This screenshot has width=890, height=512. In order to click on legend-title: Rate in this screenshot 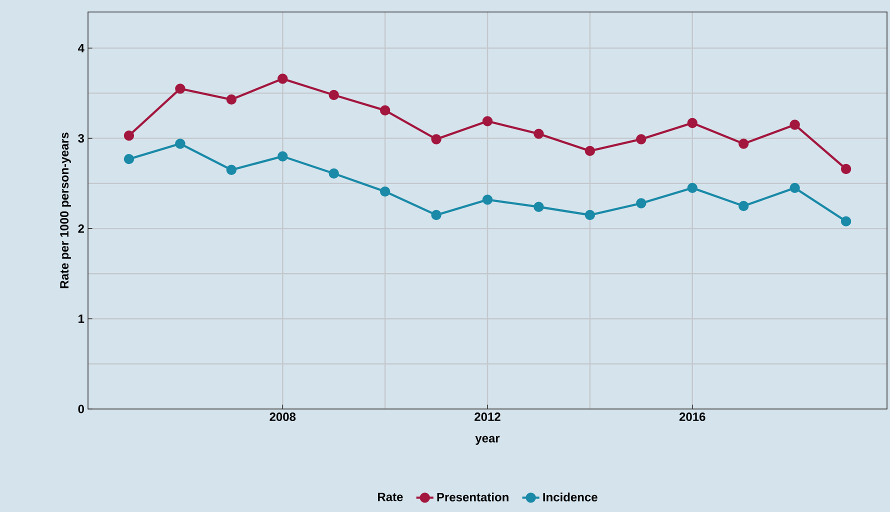, I will do `click(390, 497)`.